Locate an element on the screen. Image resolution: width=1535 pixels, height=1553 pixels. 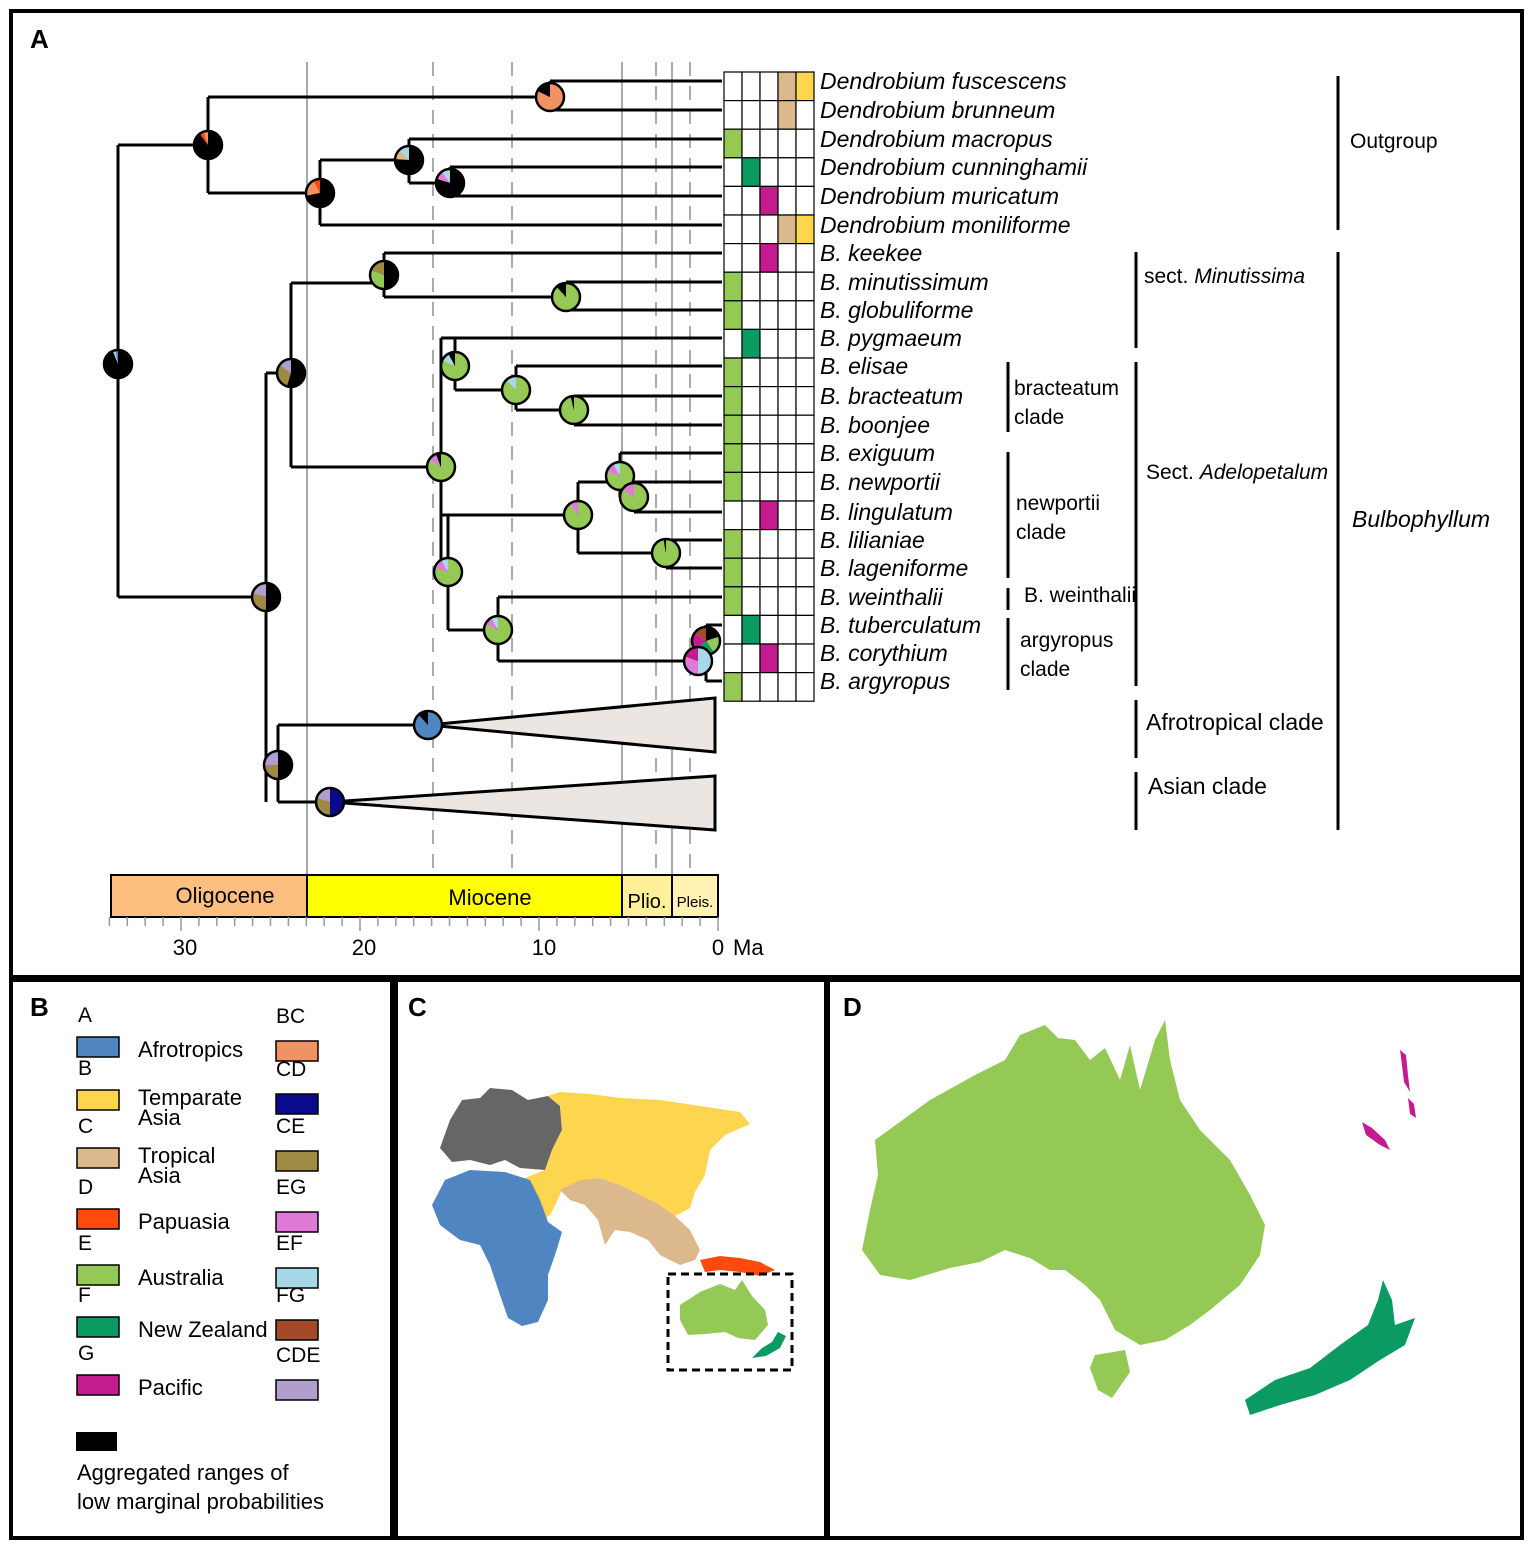
taxon-label: Dendrobium fuscescens is located at coordinates (943, 81).